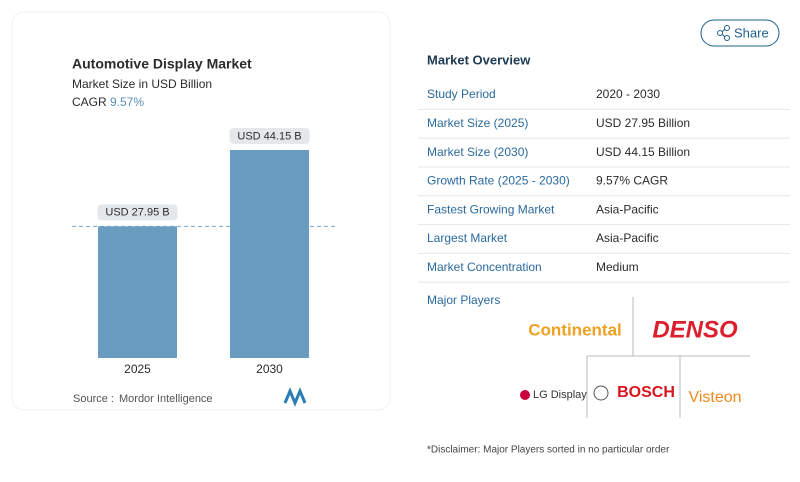 This screenshot has width=800, height=482. Describe the element at coordinates (93, 399) in the screenshot. I see `source-label: Source :` at that location.